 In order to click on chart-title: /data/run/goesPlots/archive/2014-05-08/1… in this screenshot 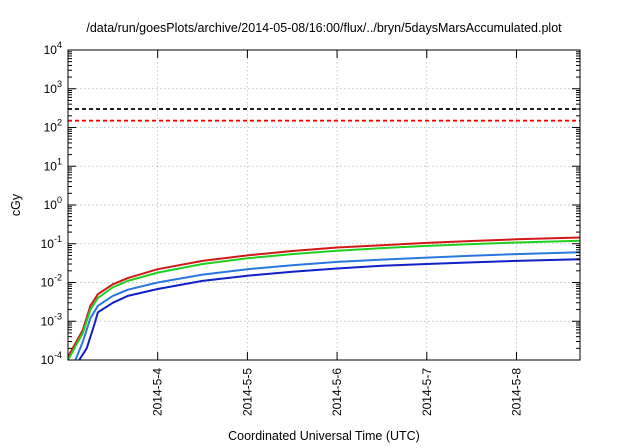, I will do `click(324, 28)`.